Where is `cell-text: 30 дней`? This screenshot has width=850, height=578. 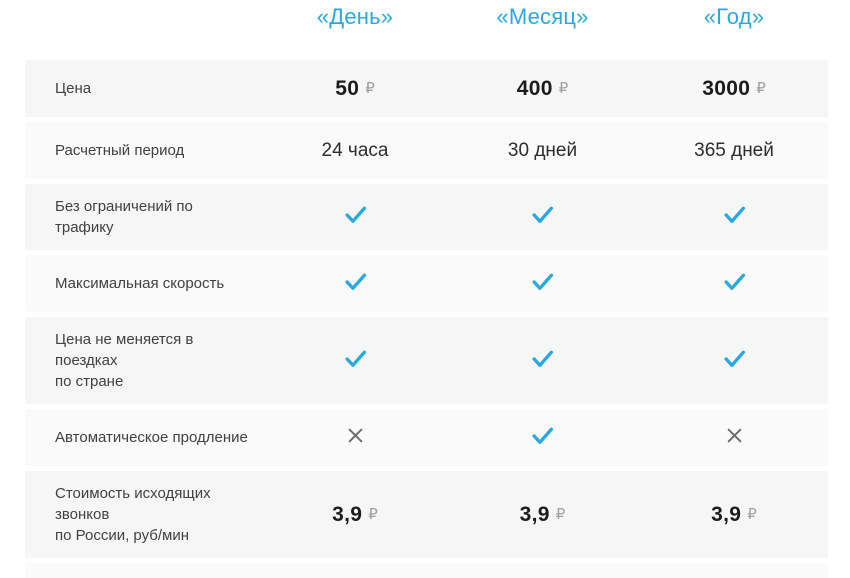
cell-text: 30 дней is located at coordinates (542, 150).